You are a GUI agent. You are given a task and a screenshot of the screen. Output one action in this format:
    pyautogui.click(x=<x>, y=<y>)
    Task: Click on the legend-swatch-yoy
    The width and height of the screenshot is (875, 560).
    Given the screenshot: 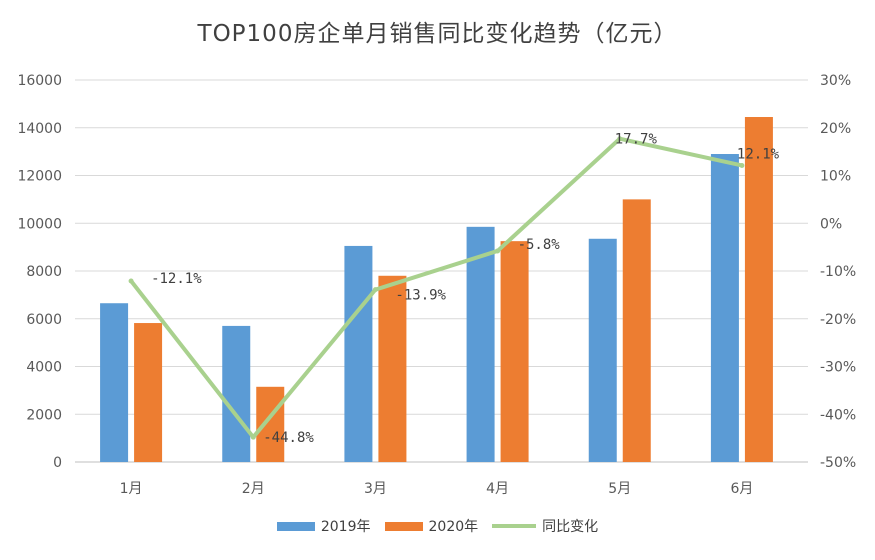 What is the action you would take?
    pyautogui.click(x=514, y=526)
    